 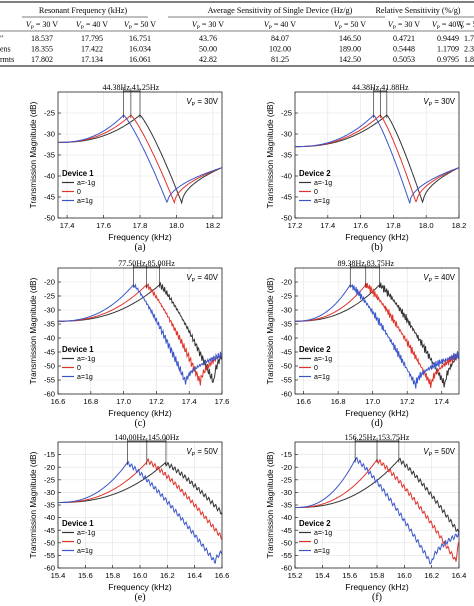 I want to click on x-tick-label-3: 16.0, so click(x=140, y=575).